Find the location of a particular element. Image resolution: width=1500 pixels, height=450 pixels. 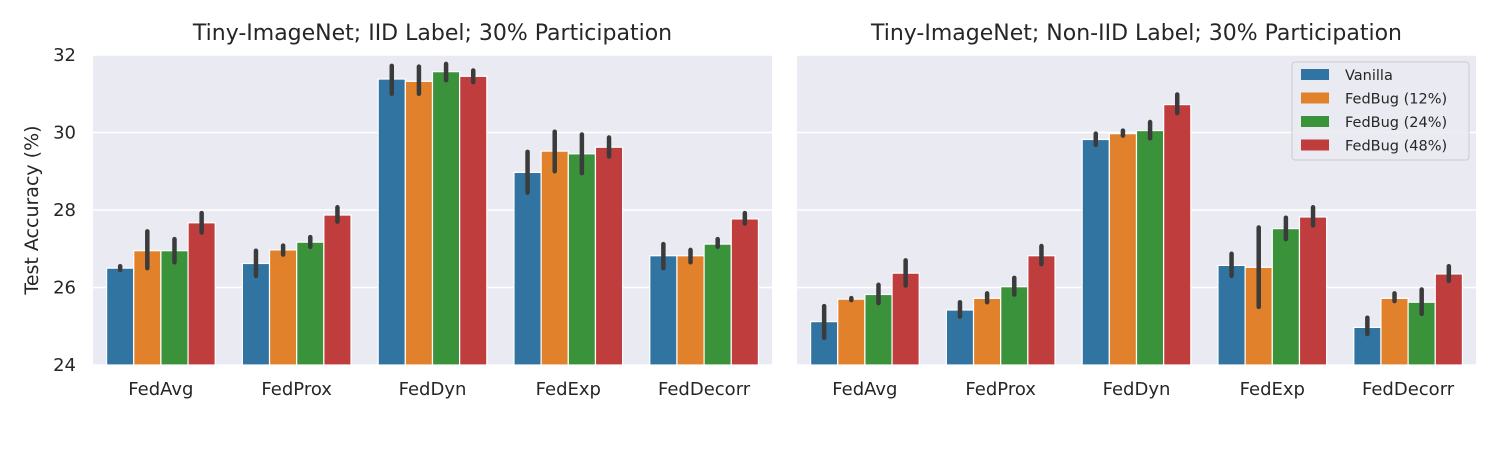

legend-label-vanilla: Vanilla is located at coordinates (1369, 76).